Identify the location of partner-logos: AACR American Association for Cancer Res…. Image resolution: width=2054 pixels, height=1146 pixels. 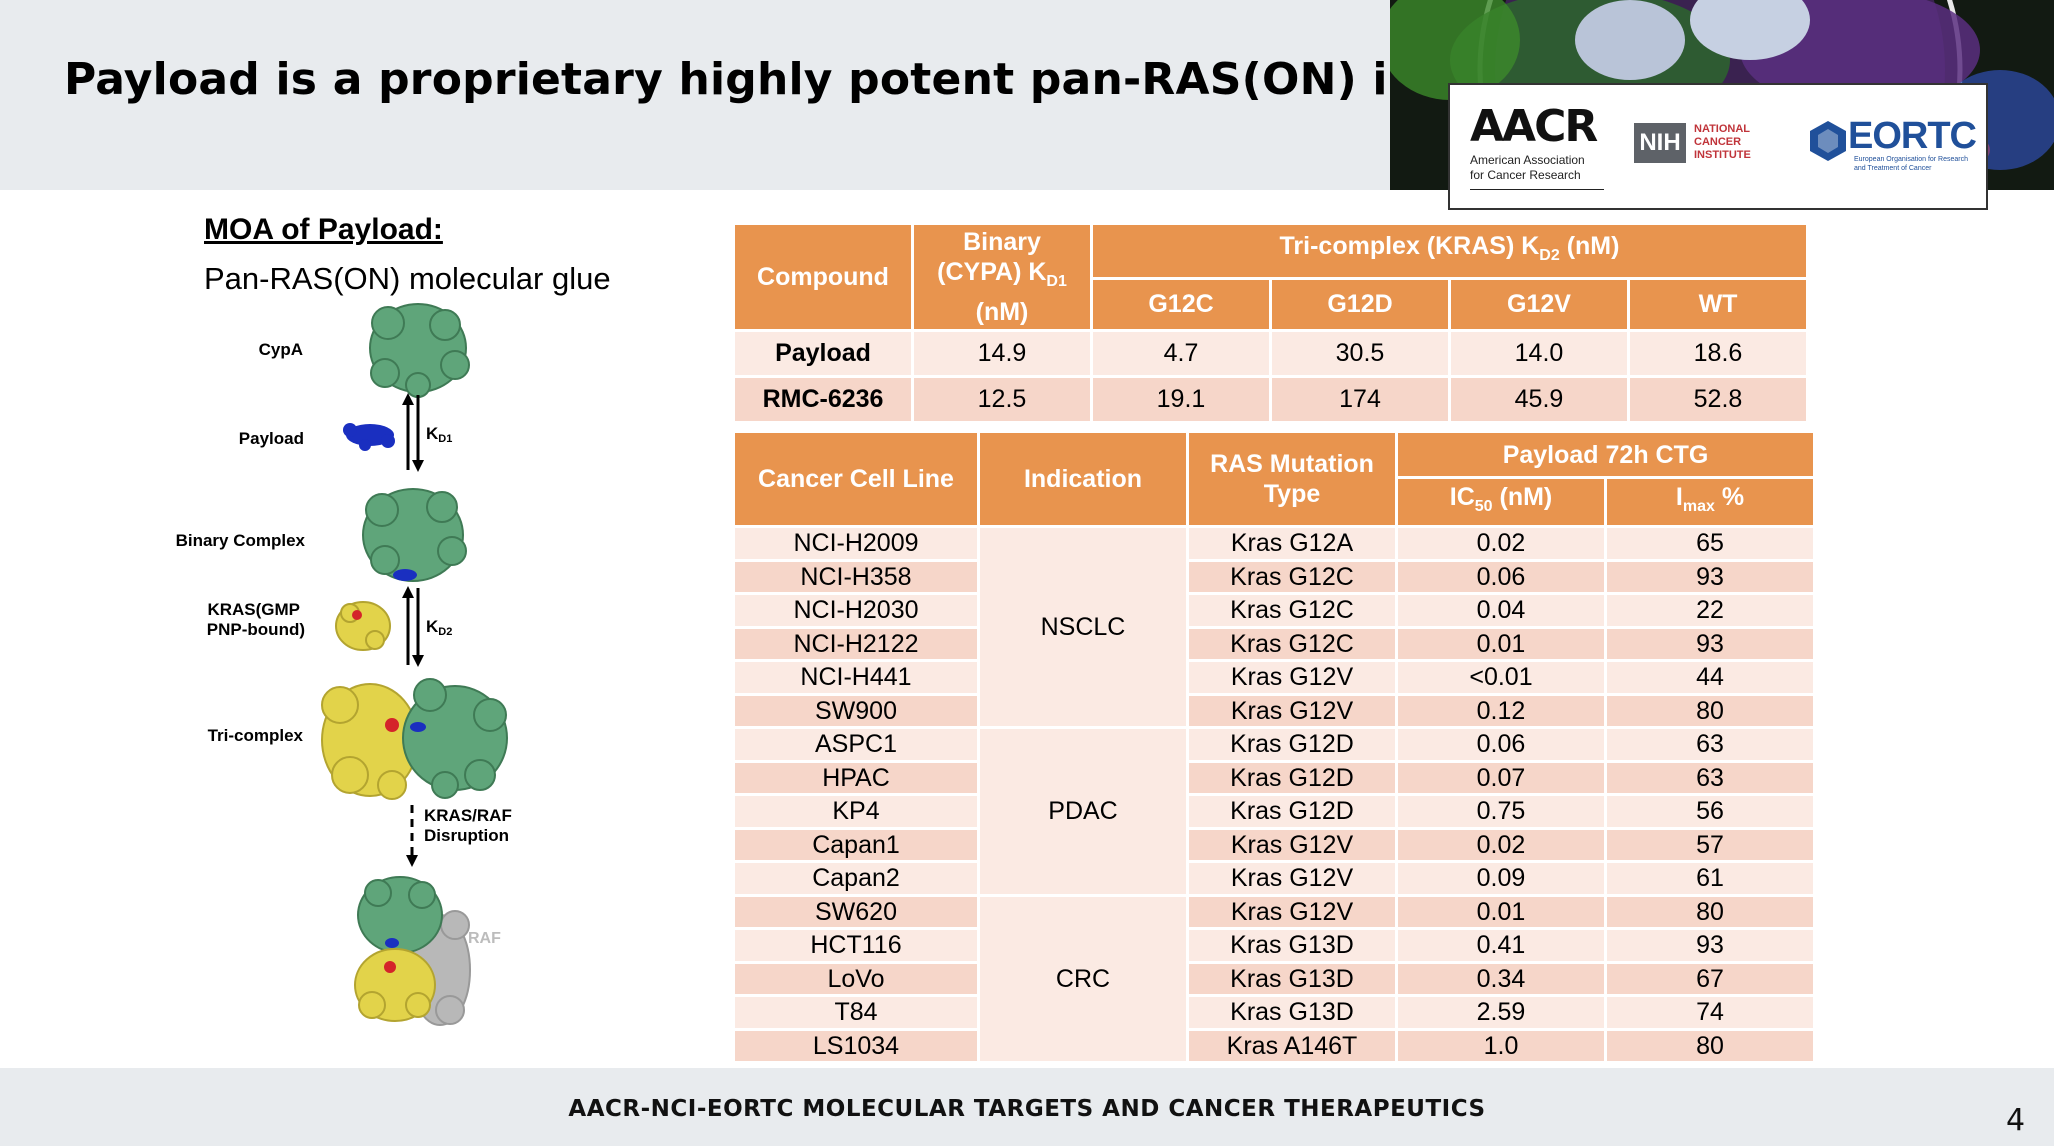
(1718, 146).